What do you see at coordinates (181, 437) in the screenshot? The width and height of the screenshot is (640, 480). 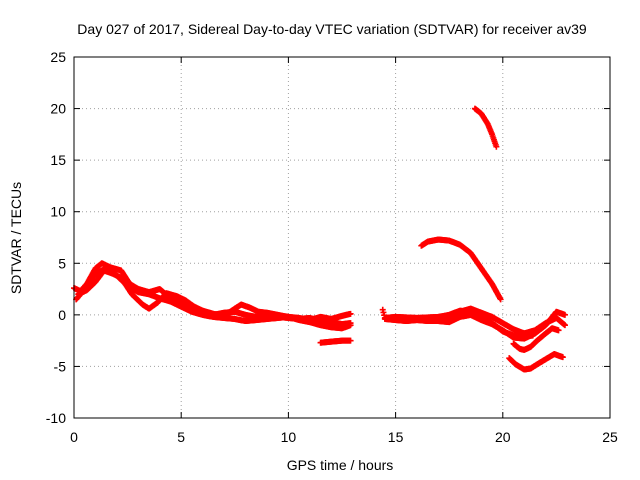 I see `x-tick-label: 5` at bounding box center [181, 437].